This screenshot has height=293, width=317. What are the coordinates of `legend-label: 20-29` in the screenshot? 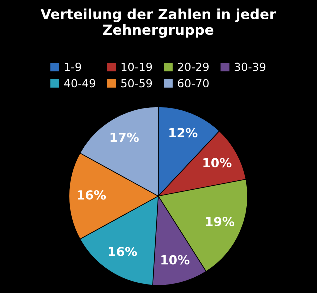 It's located at (193, 67).